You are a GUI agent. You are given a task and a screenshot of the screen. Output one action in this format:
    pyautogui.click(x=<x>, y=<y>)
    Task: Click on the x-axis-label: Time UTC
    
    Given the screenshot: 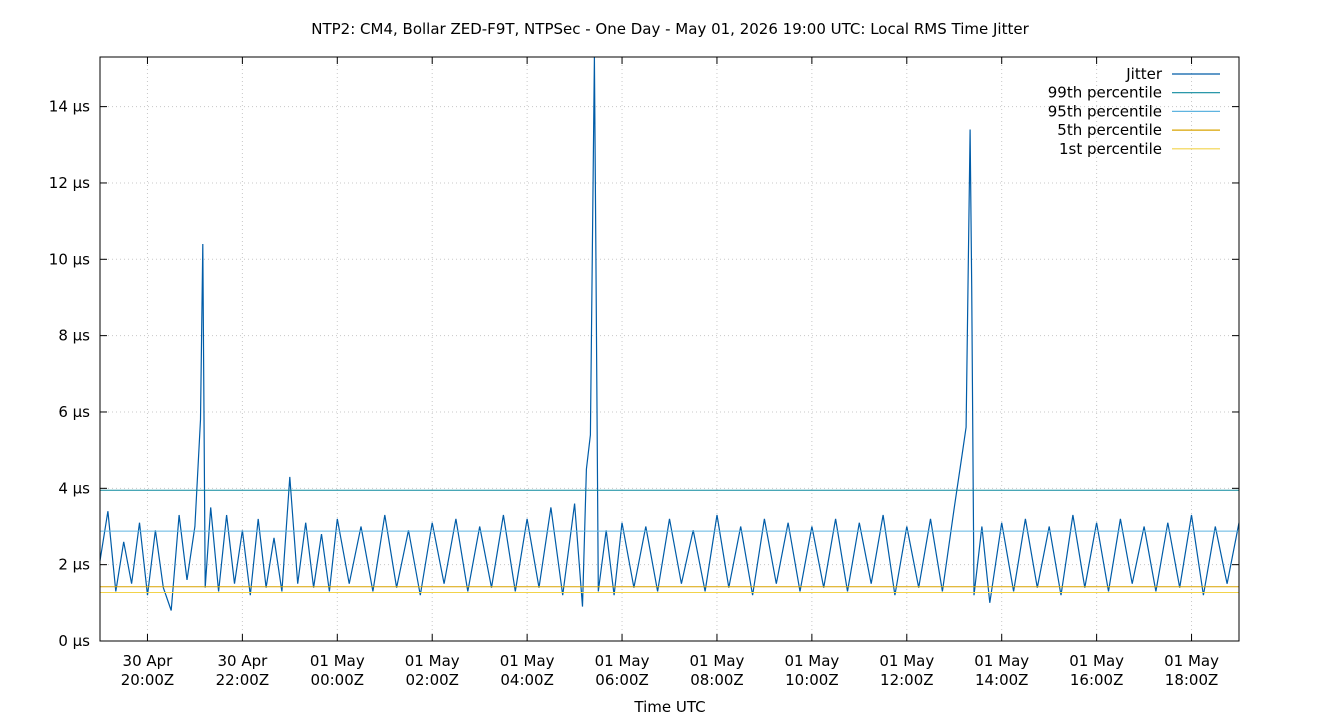 What is the action you would take?
    pyautogui.click(x=669, y=707)
    